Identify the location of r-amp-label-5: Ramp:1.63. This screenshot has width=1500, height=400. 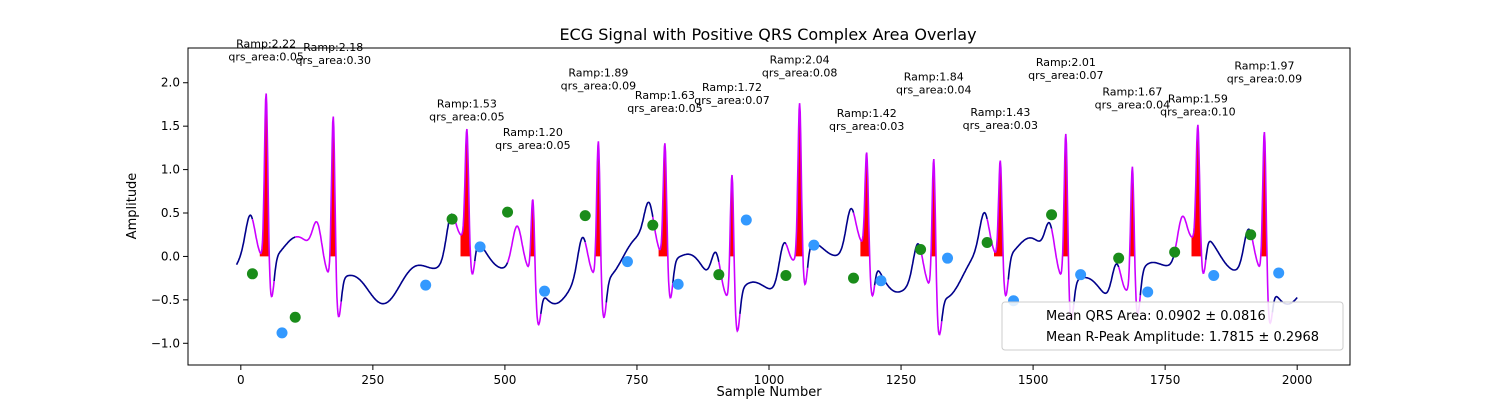
(665, 95).